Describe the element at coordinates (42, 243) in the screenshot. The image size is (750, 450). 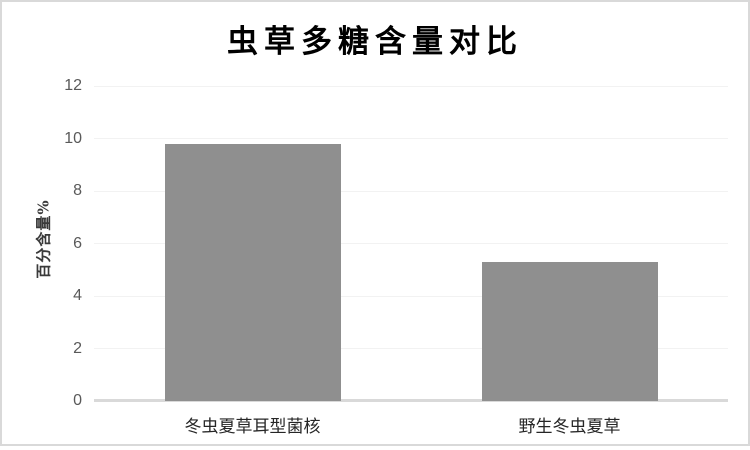
I see `y-tick-labels: 0 2 4 6 8 10 12` at that location.